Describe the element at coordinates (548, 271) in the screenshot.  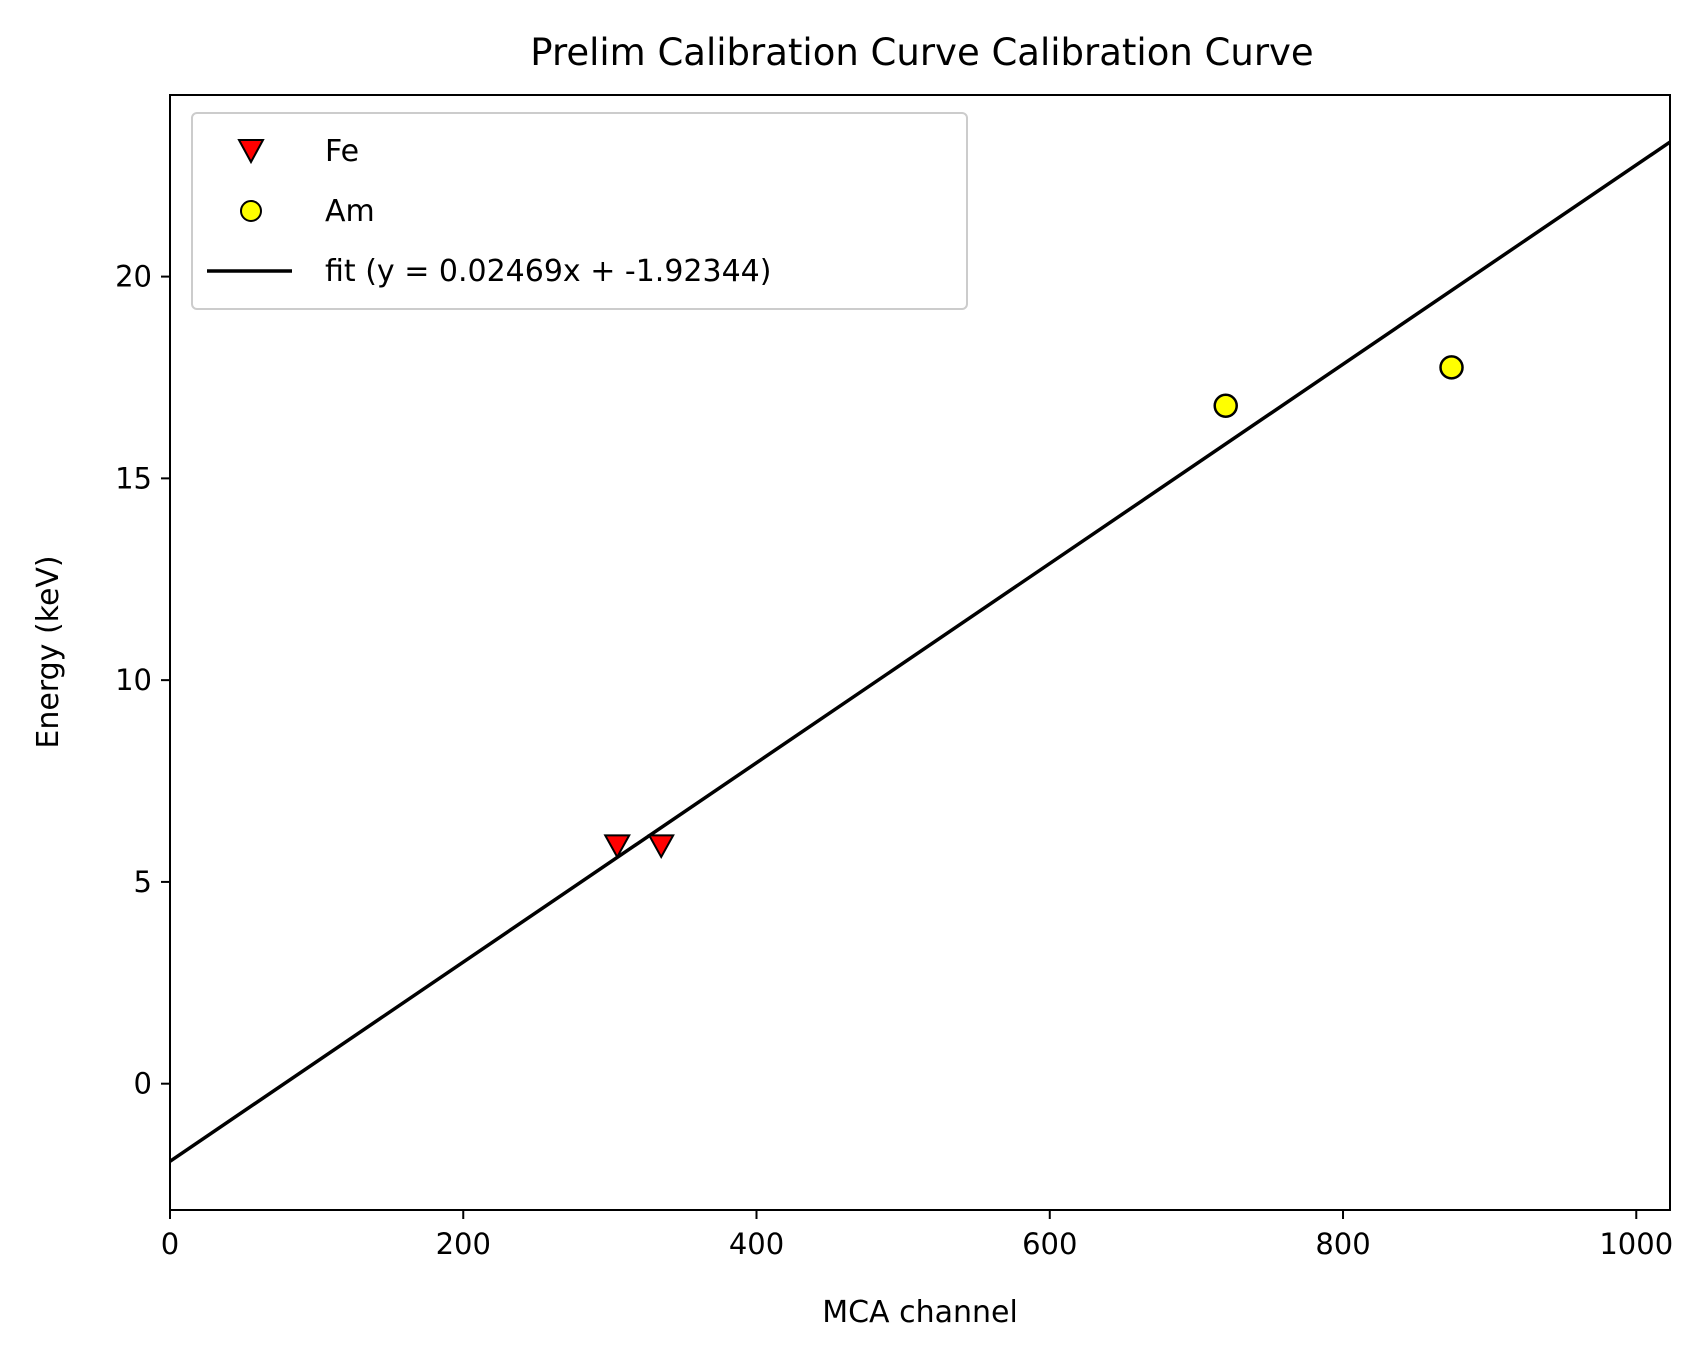
I see `legend-fit-label: fit (y = 0.02469x + -1.92344)` at that location.